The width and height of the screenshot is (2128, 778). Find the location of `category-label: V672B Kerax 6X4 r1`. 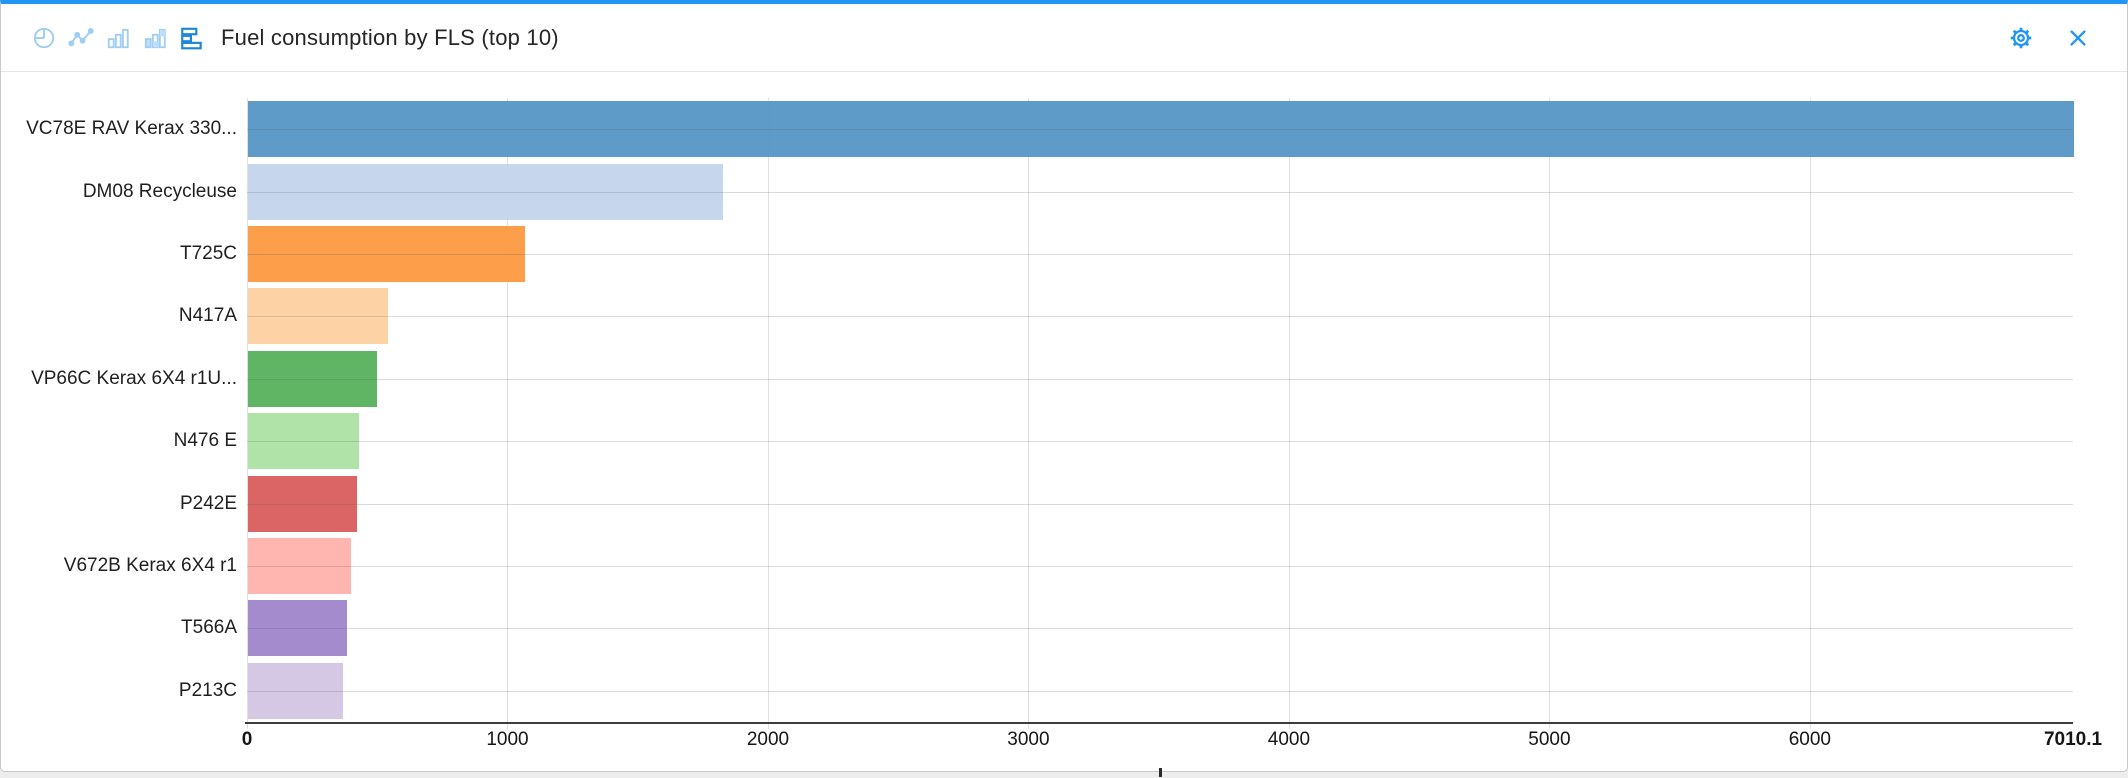

category-label: V672B Kerax 6X4 r1 is located at coordinates (150, 565).